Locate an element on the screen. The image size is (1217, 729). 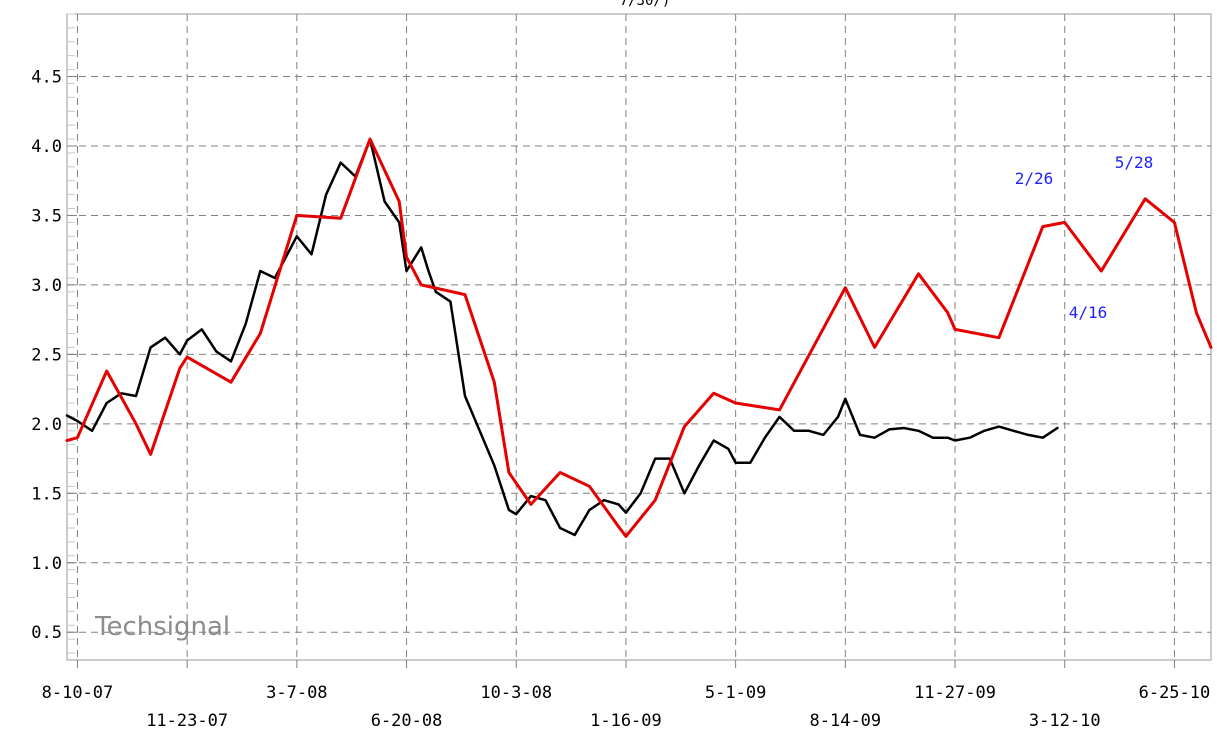
y-tick-label: 1.0 is located at coordinates (46, 564).